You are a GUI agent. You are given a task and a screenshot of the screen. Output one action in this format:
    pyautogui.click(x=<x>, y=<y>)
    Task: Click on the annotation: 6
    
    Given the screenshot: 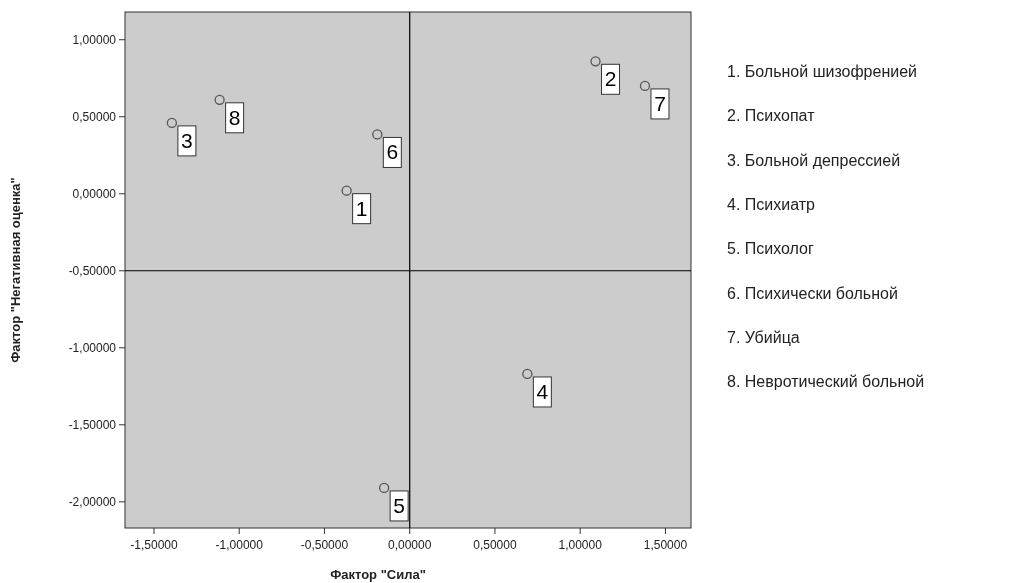 What is the action you would take?
    pyautogui.click(x=392, y=152)
    